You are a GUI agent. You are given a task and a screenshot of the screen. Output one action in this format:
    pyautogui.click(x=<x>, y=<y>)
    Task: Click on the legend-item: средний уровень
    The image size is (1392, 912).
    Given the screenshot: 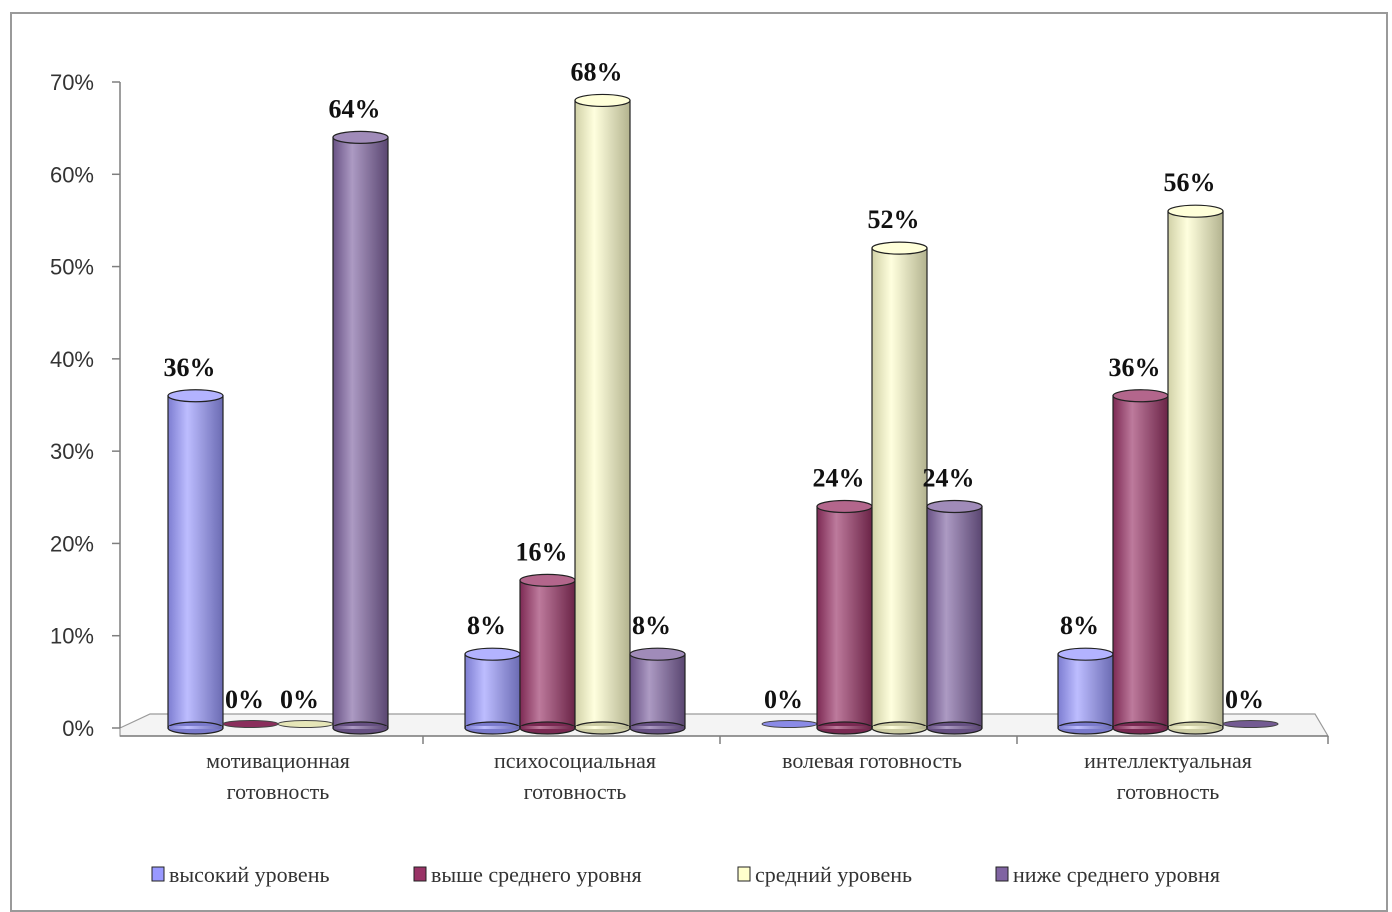 What is the action you would take?
    pyautogui.click(x=824, y=874)
    